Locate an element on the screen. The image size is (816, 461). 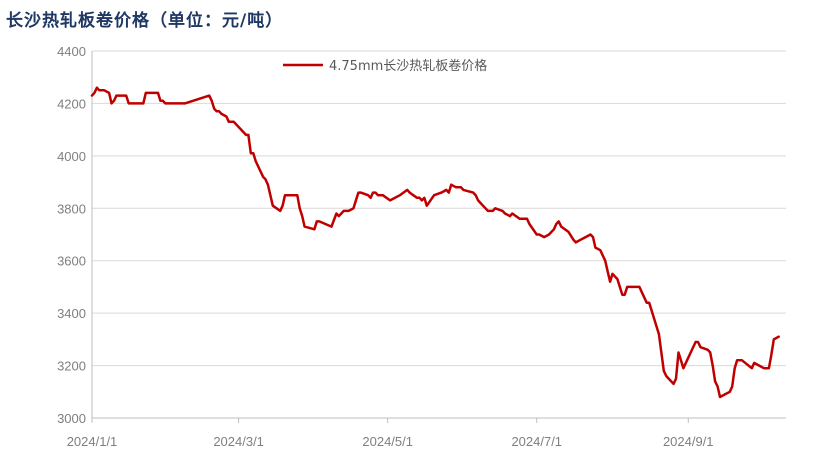
x-tick-label: 2024/7/1 is located at coordinates (536, 441).